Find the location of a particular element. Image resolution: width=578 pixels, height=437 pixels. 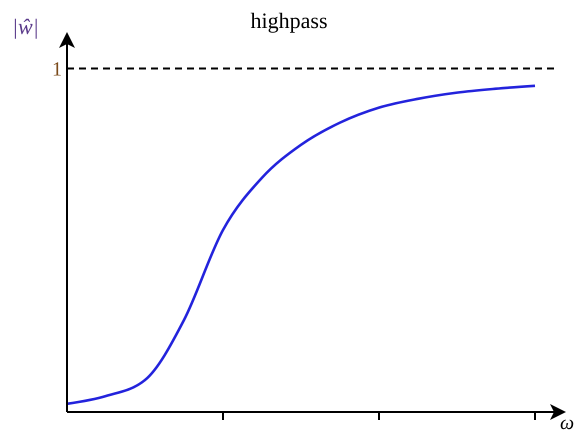

x-axis-title: ω is located at coordinates (567, 423).